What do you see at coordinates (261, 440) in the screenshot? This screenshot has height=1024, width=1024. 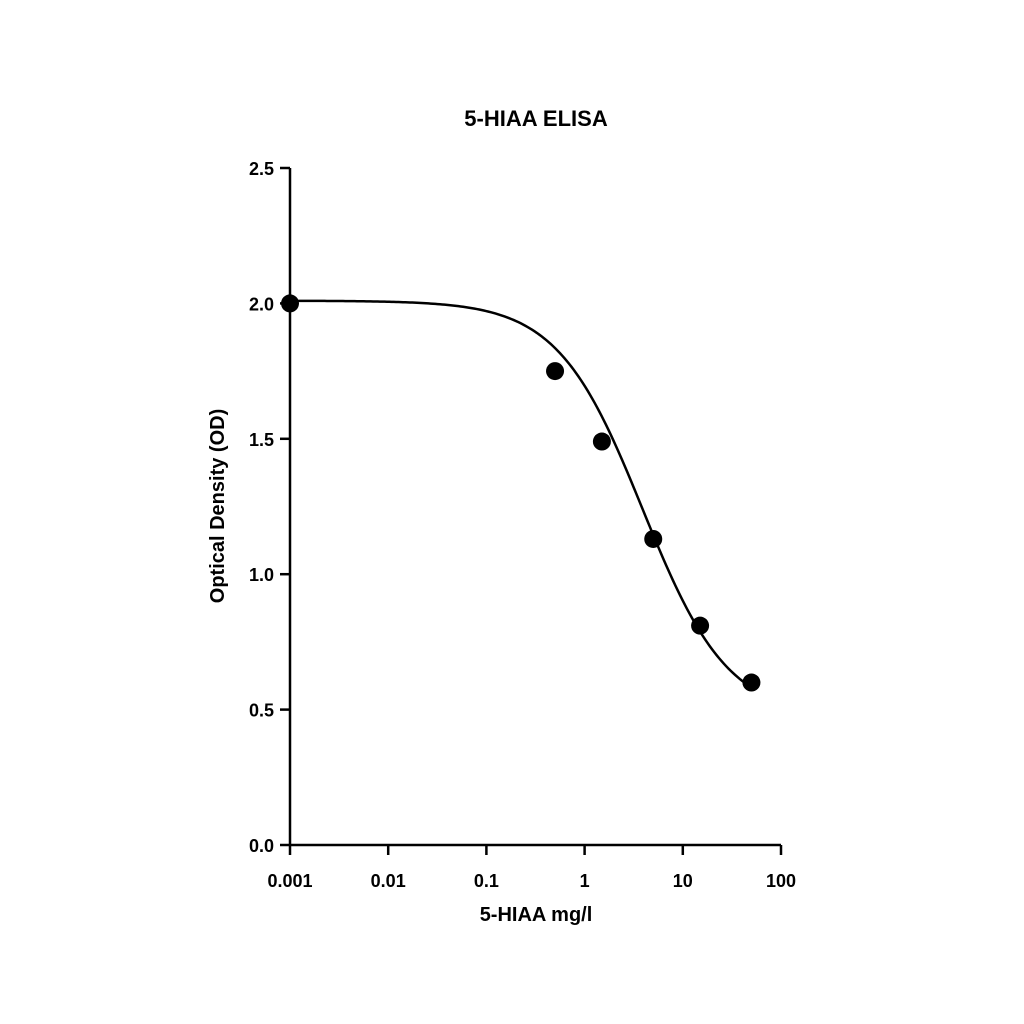 I see `y-tick-label: 1.5` at bounding box center [261, 440].